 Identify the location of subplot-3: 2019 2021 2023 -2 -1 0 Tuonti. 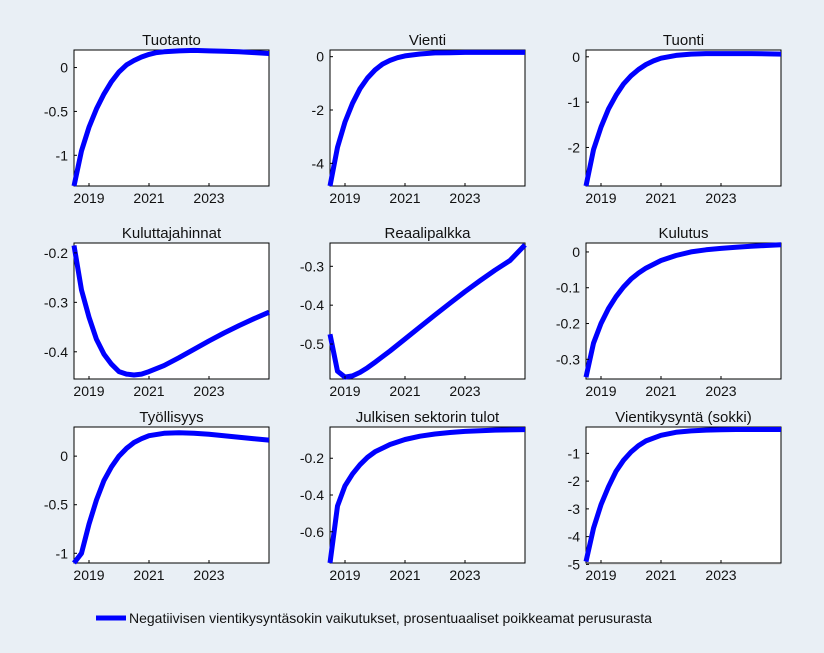
(675, 119).